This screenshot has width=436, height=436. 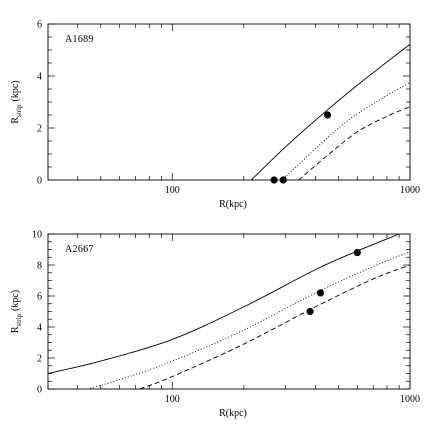 What do you see at coordinates (37, 235) in the screenshot?
I see `y-tick-label: 10` at bounding box center [37, 235].